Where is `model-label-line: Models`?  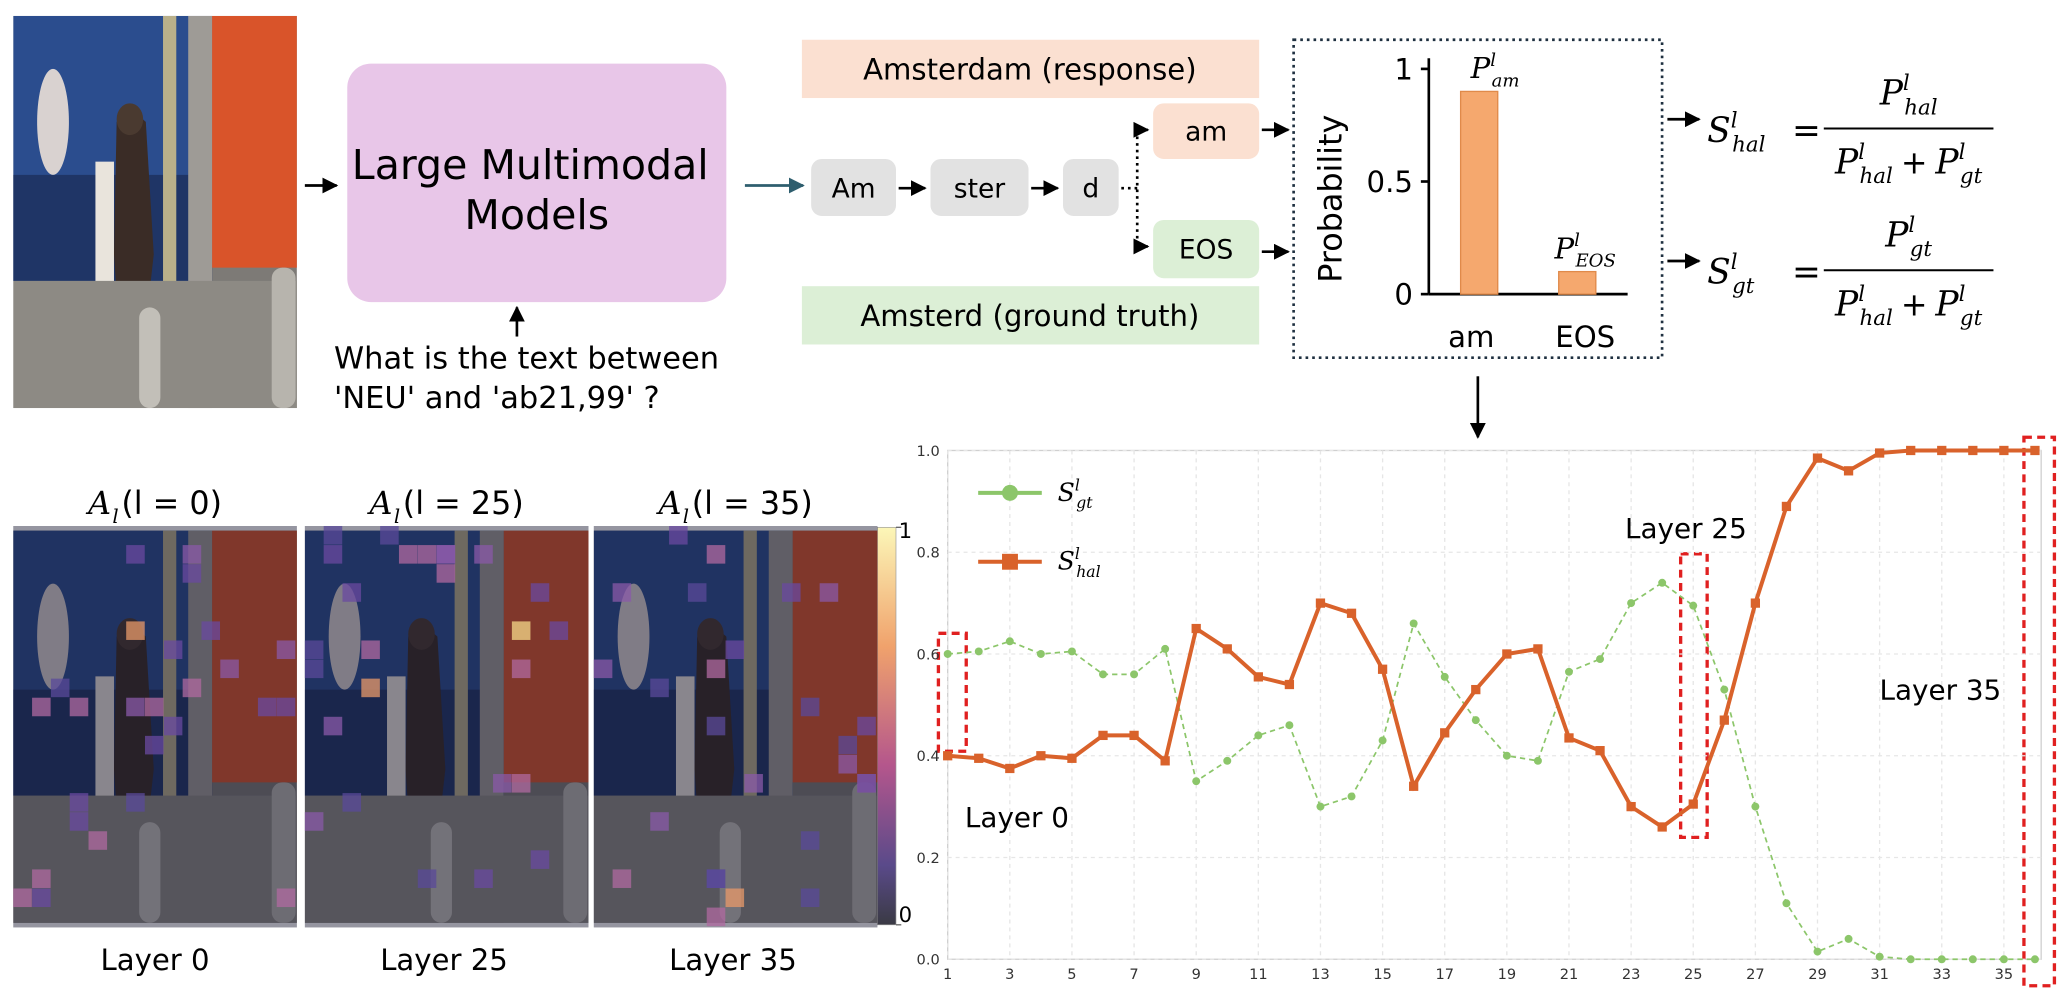 model-label-line: Models is located at coordinates (536, 215).